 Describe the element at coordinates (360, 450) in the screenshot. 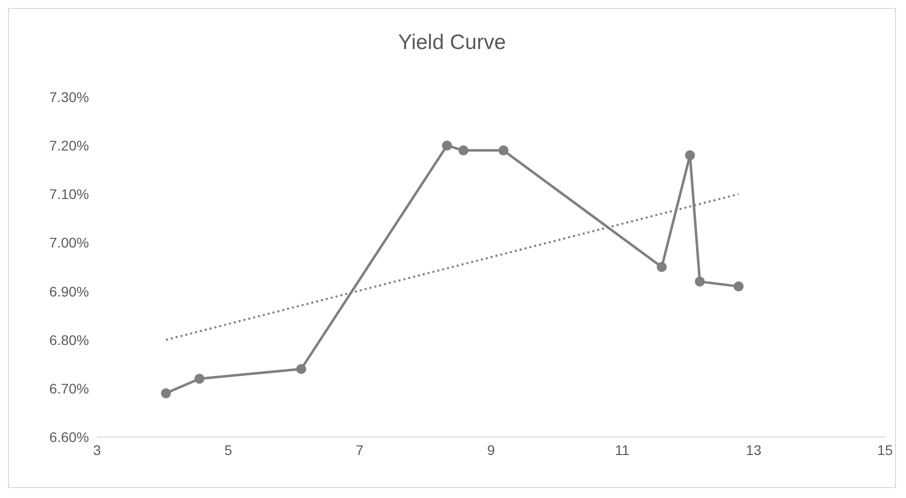

I see `x-tick-label: 7` at that location.